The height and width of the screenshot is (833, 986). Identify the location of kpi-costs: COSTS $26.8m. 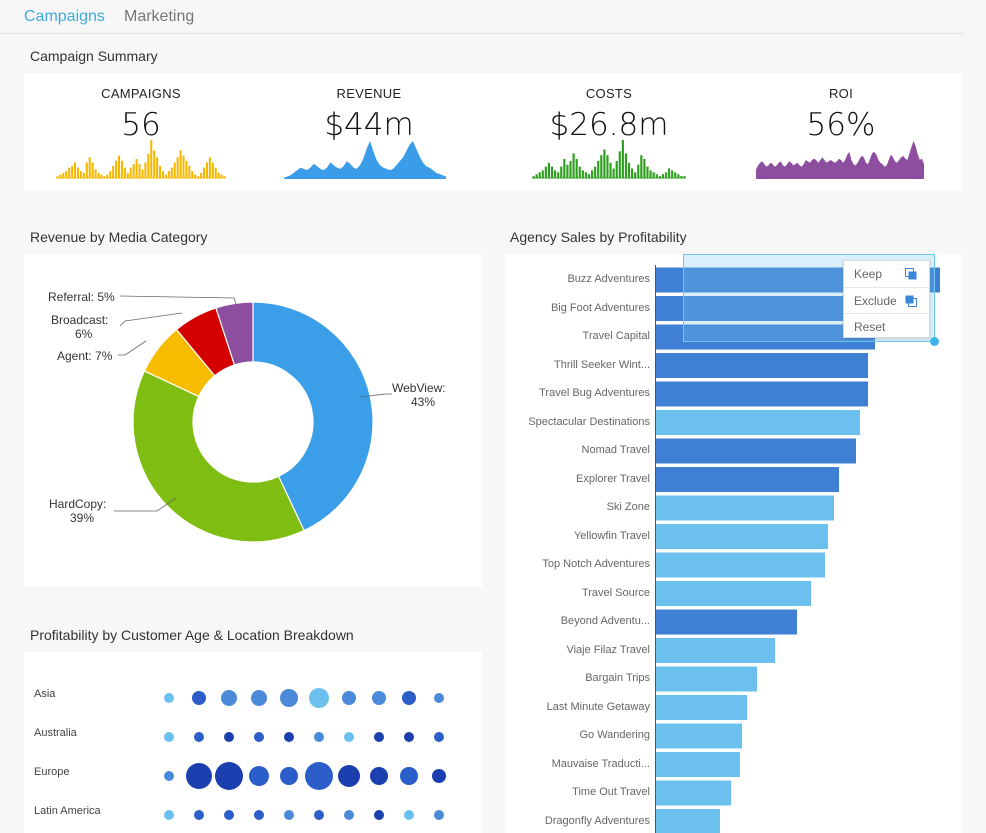
(609, 131).